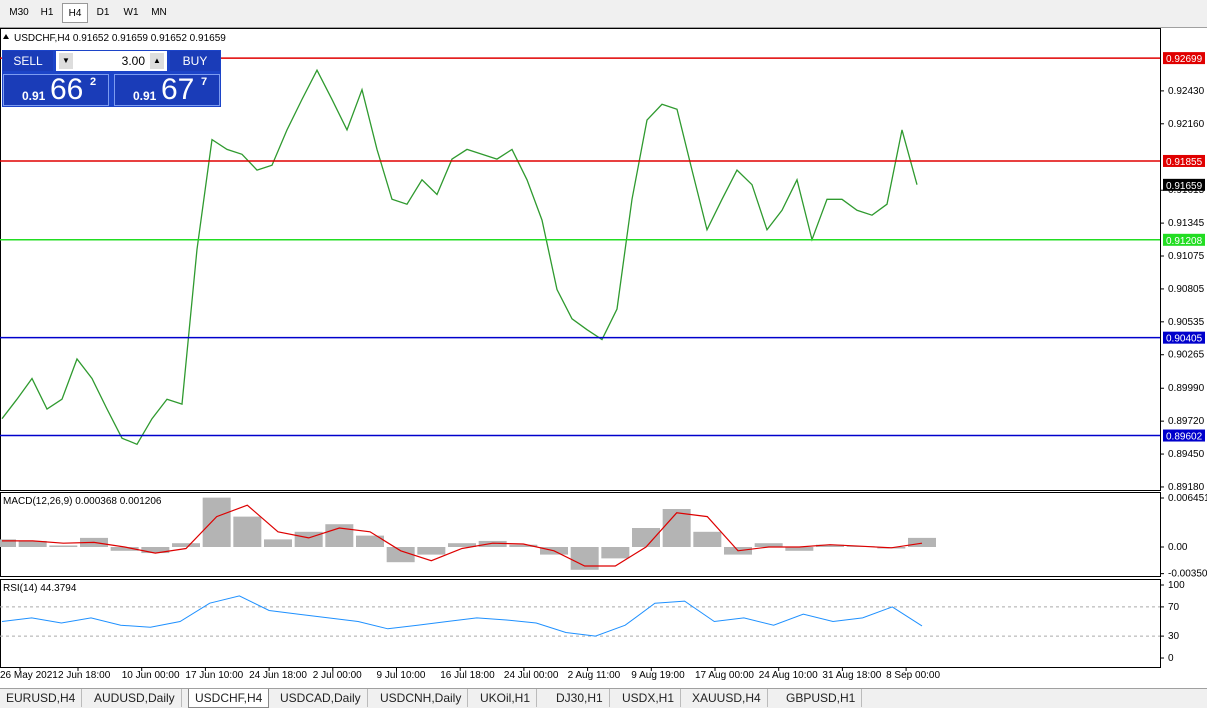 This screenshot has width=1207, height=708. Describe the element at coordinates (724, 675) in the screenshot. I see `x-tick-label: 17 Aug 00:00` at that location.